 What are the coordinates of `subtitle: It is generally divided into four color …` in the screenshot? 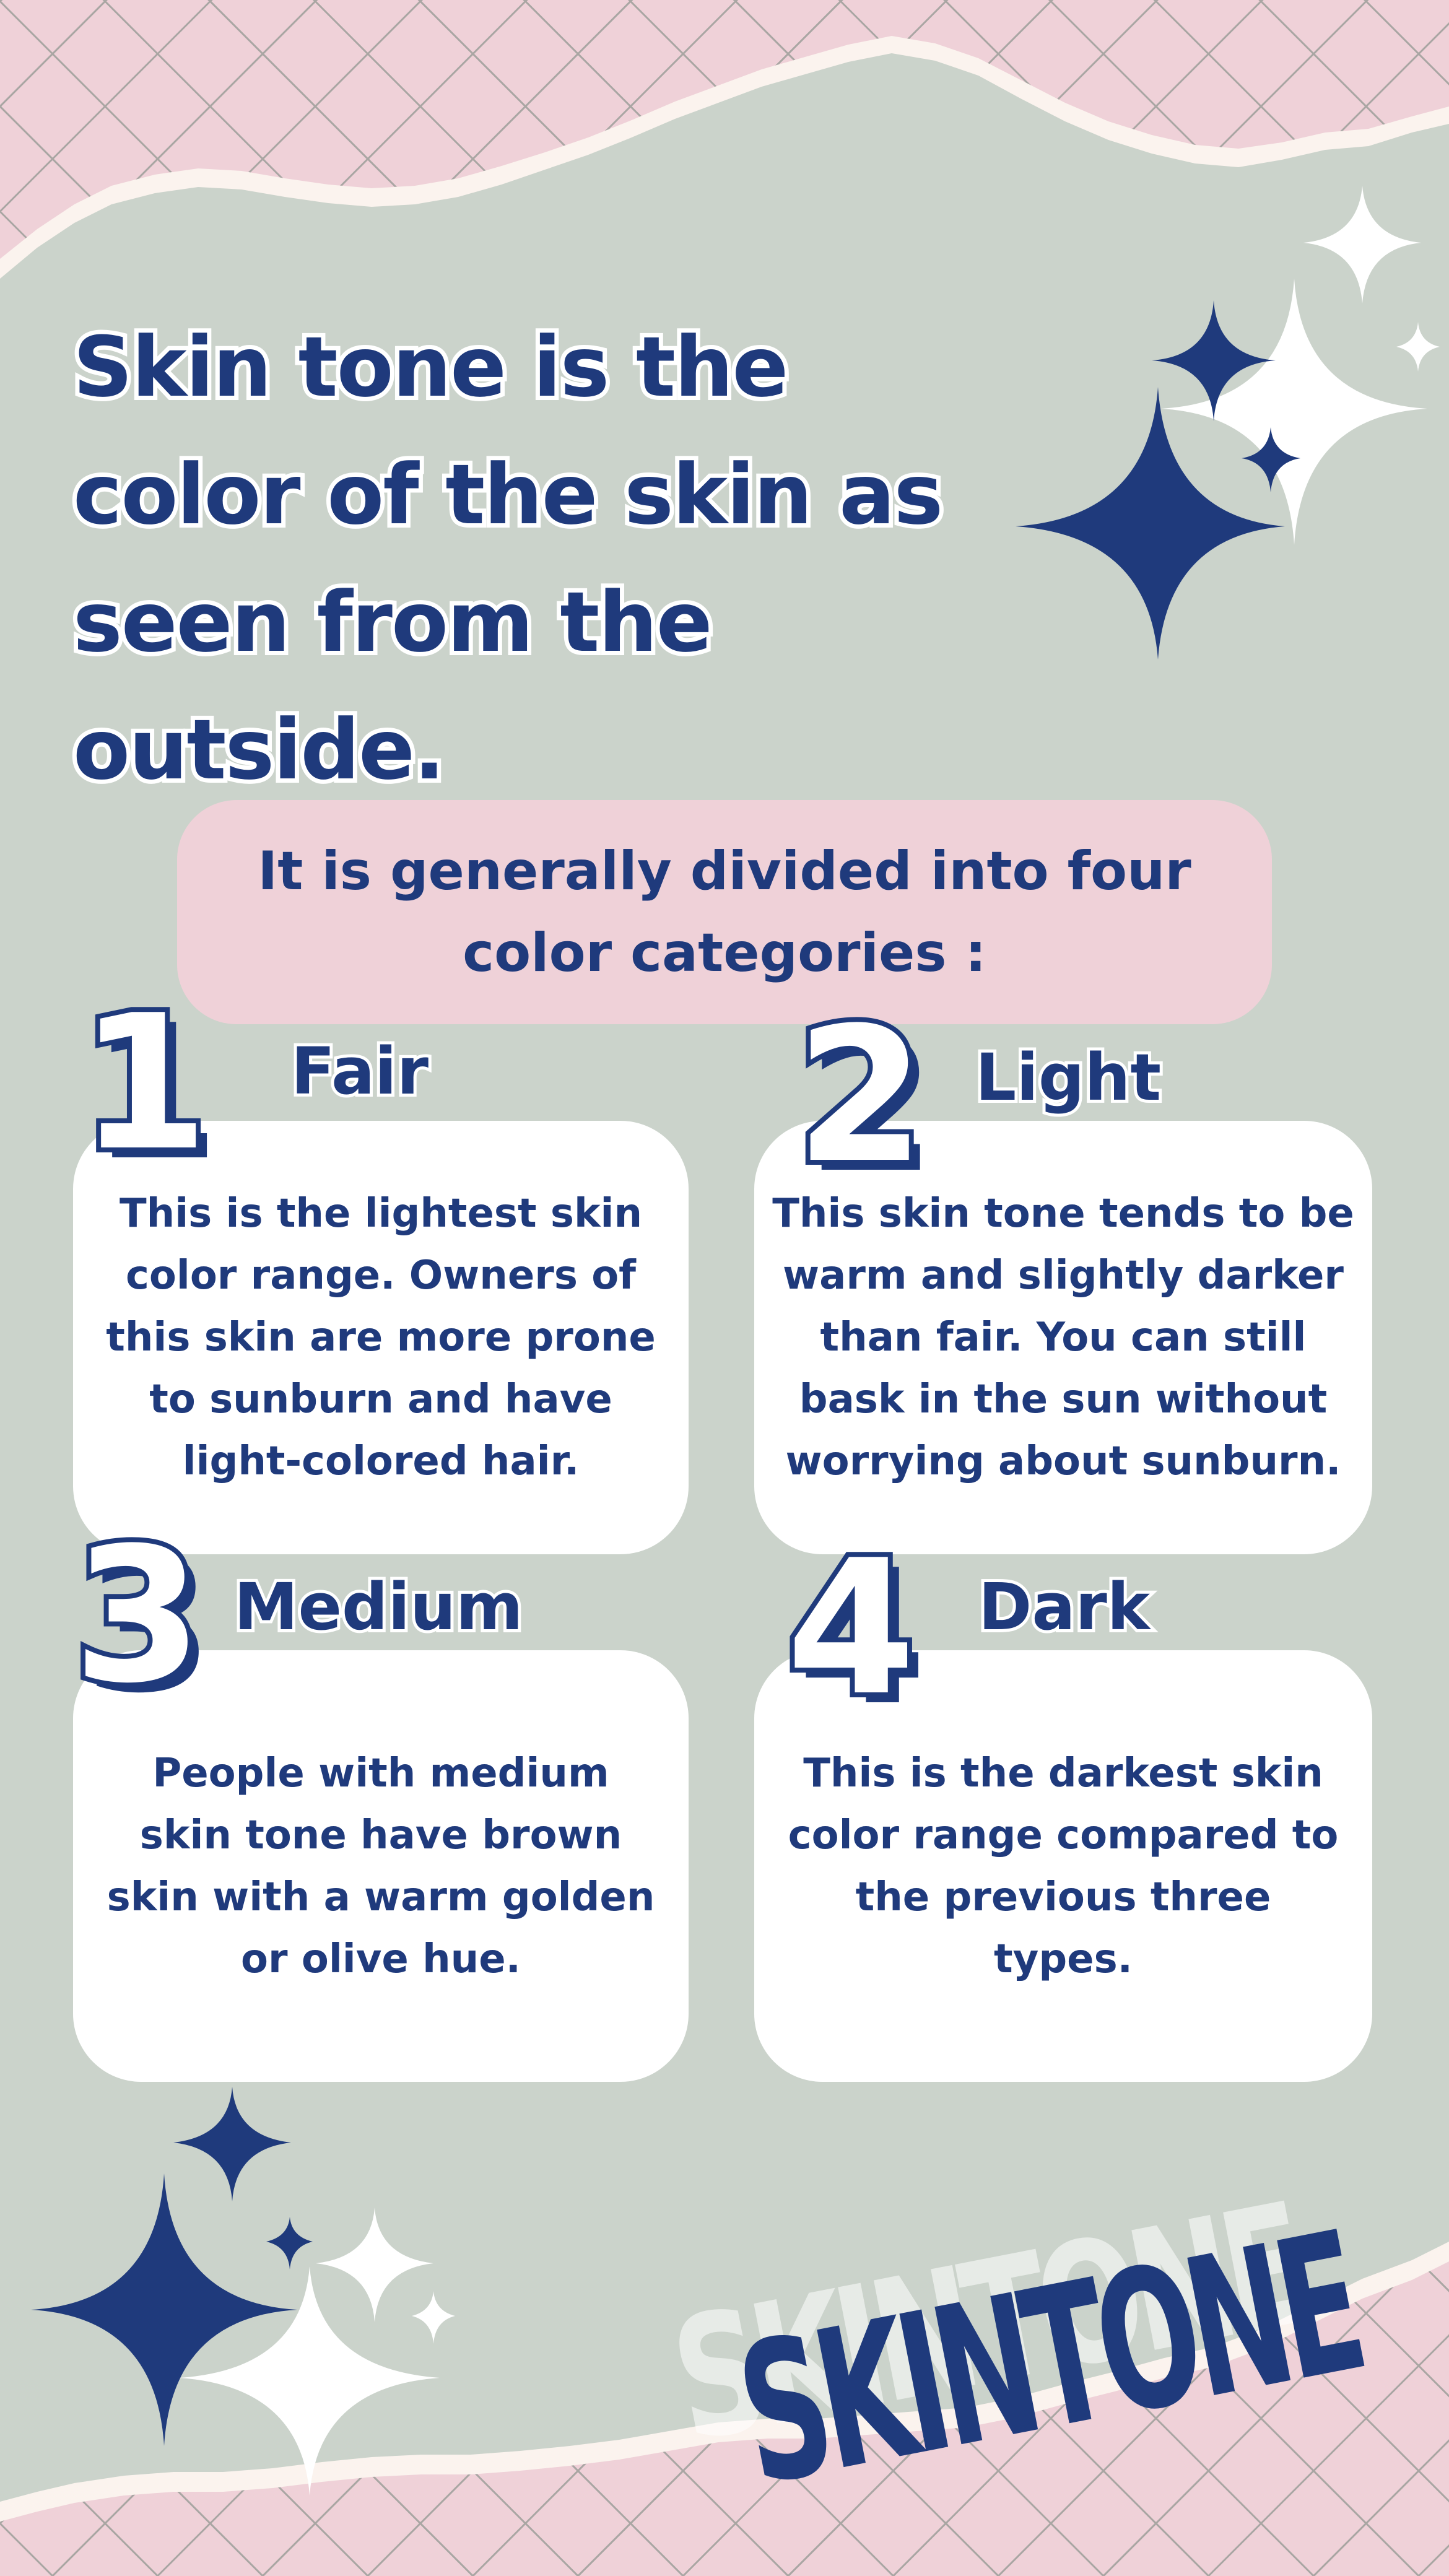 It's located at (724, 912).